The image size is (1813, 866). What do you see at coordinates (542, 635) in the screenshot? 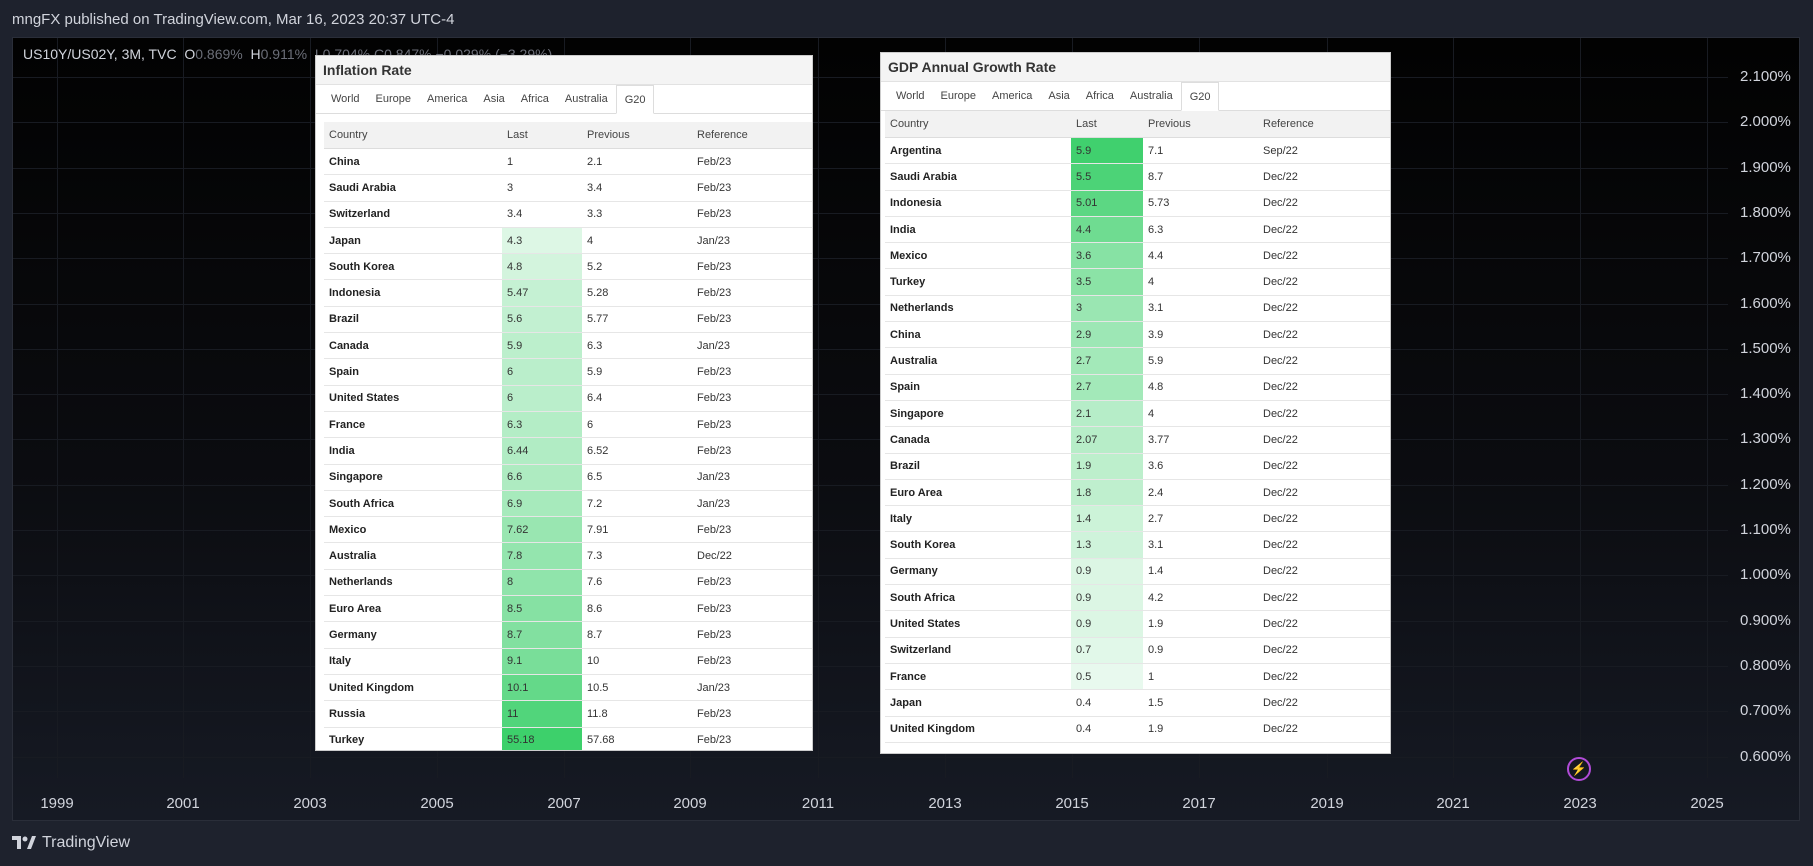
I see `last-cell: 8.7` at bounding box center [542, 635].